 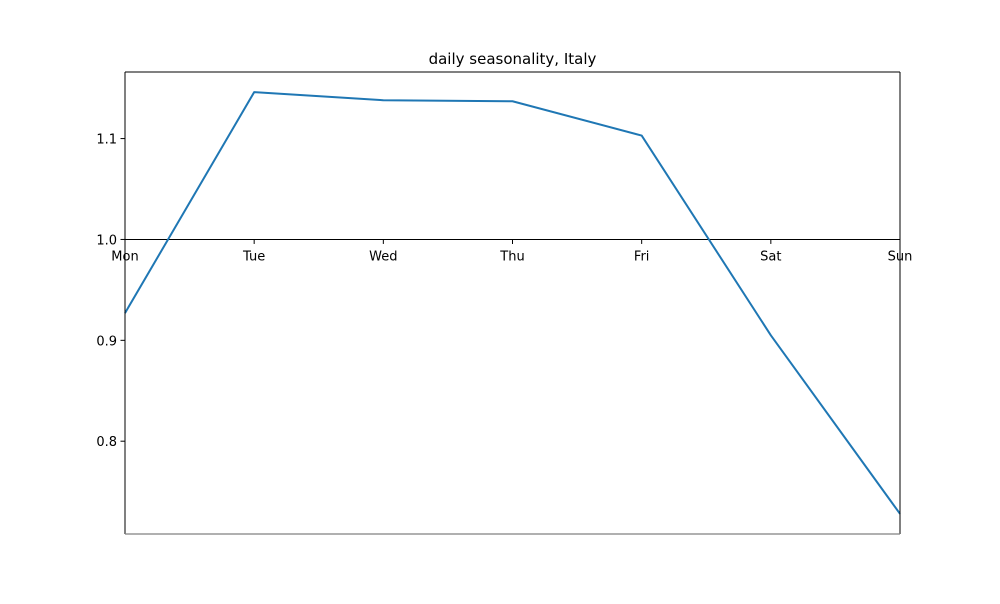 I want to click on x-tick-label: Thu, so click(x=511, y=256).